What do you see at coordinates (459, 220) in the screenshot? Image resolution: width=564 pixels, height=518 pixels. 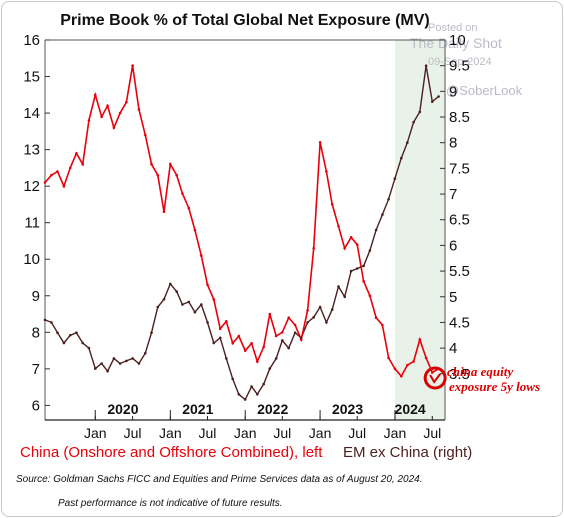 I see `right-tick-label: 6.5` at bounding box center [459, 220].